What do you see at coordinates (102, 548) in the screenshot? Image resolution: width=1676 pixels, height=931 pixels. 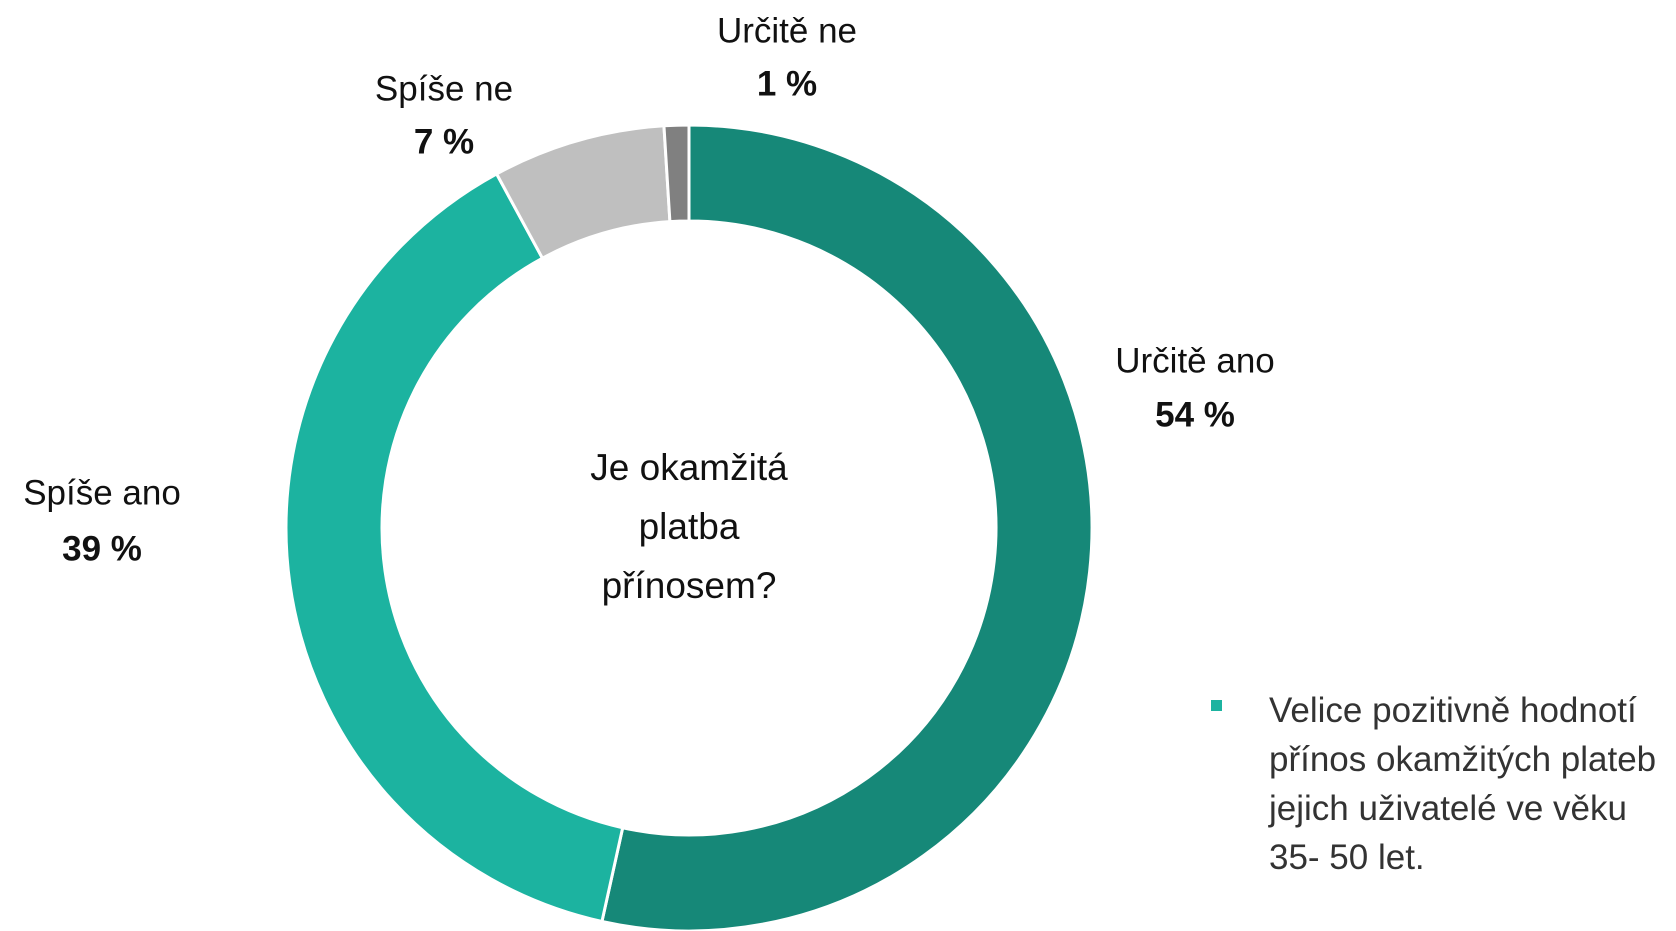 I see `value-label: 39 %` at bounding box center [102, 548].